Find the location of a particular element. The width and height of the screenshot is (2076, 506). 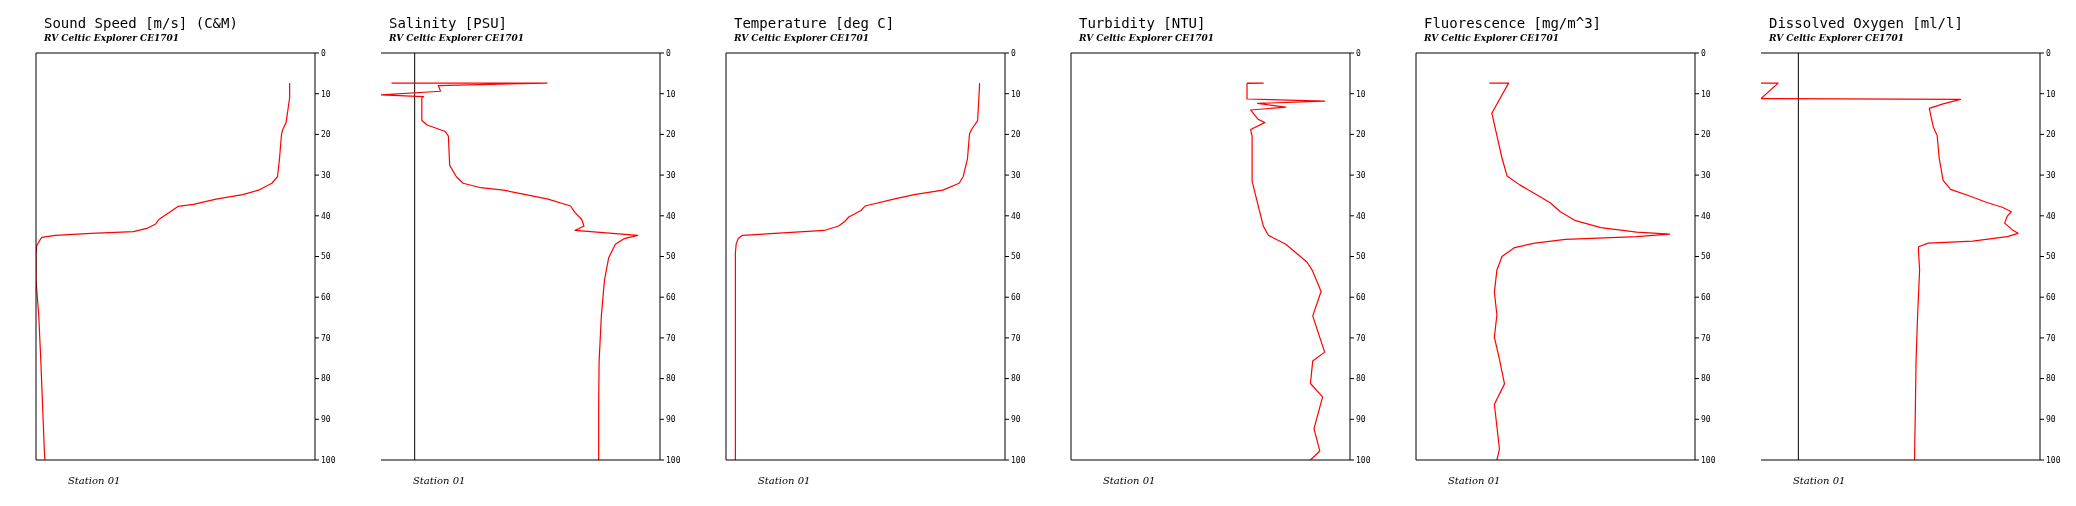

chart-title: Sound Speed [m/s] (C&M) is located at coordinates (141, 23).